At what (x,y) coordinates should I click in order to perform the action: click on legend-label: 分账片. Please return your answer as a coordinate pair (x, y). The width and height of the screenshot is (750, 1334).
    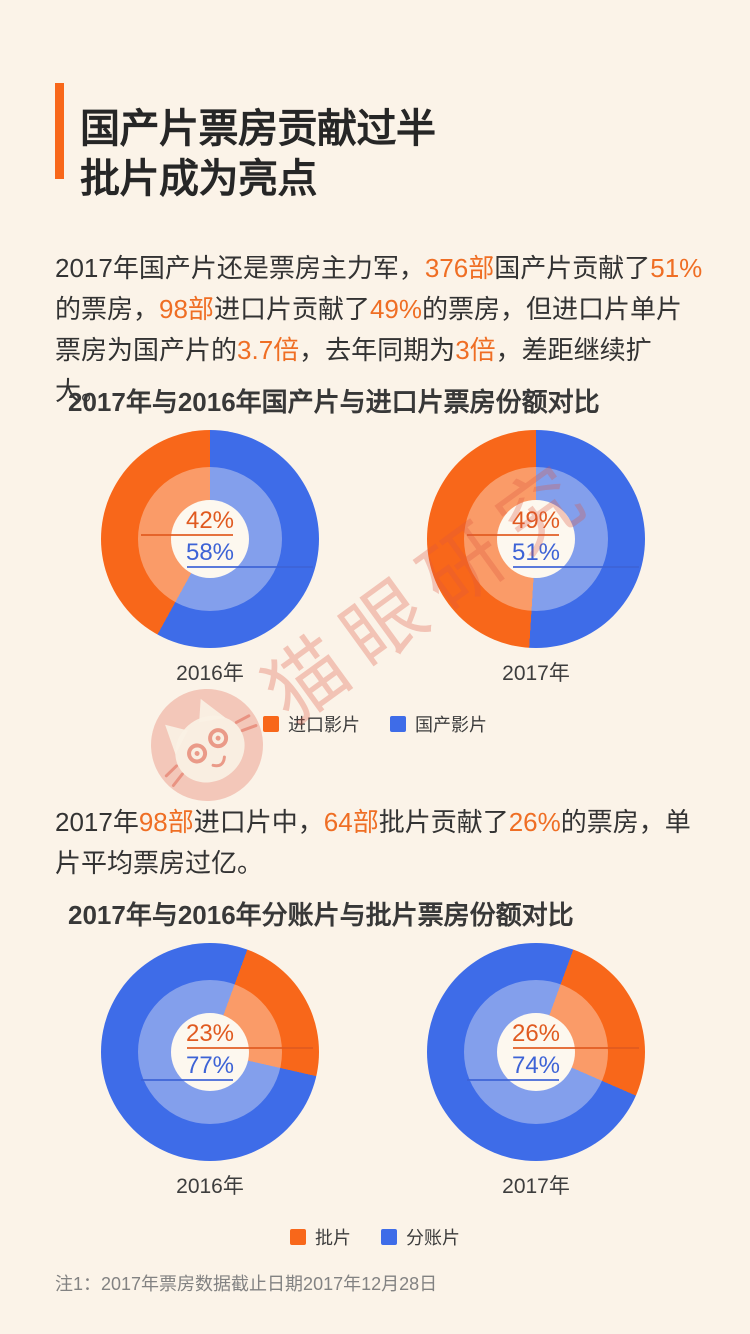
    Looking at the image, I should click on (433, 1238).